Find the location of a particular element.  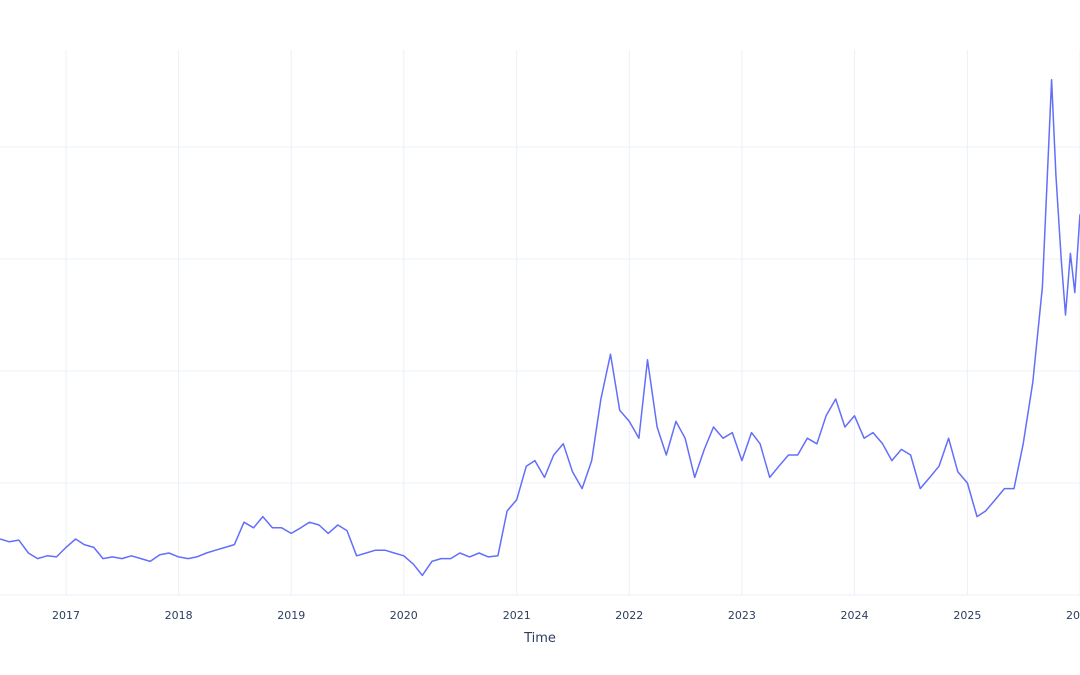

x-tick-label: 2024 is located at coordinates (854, 615).